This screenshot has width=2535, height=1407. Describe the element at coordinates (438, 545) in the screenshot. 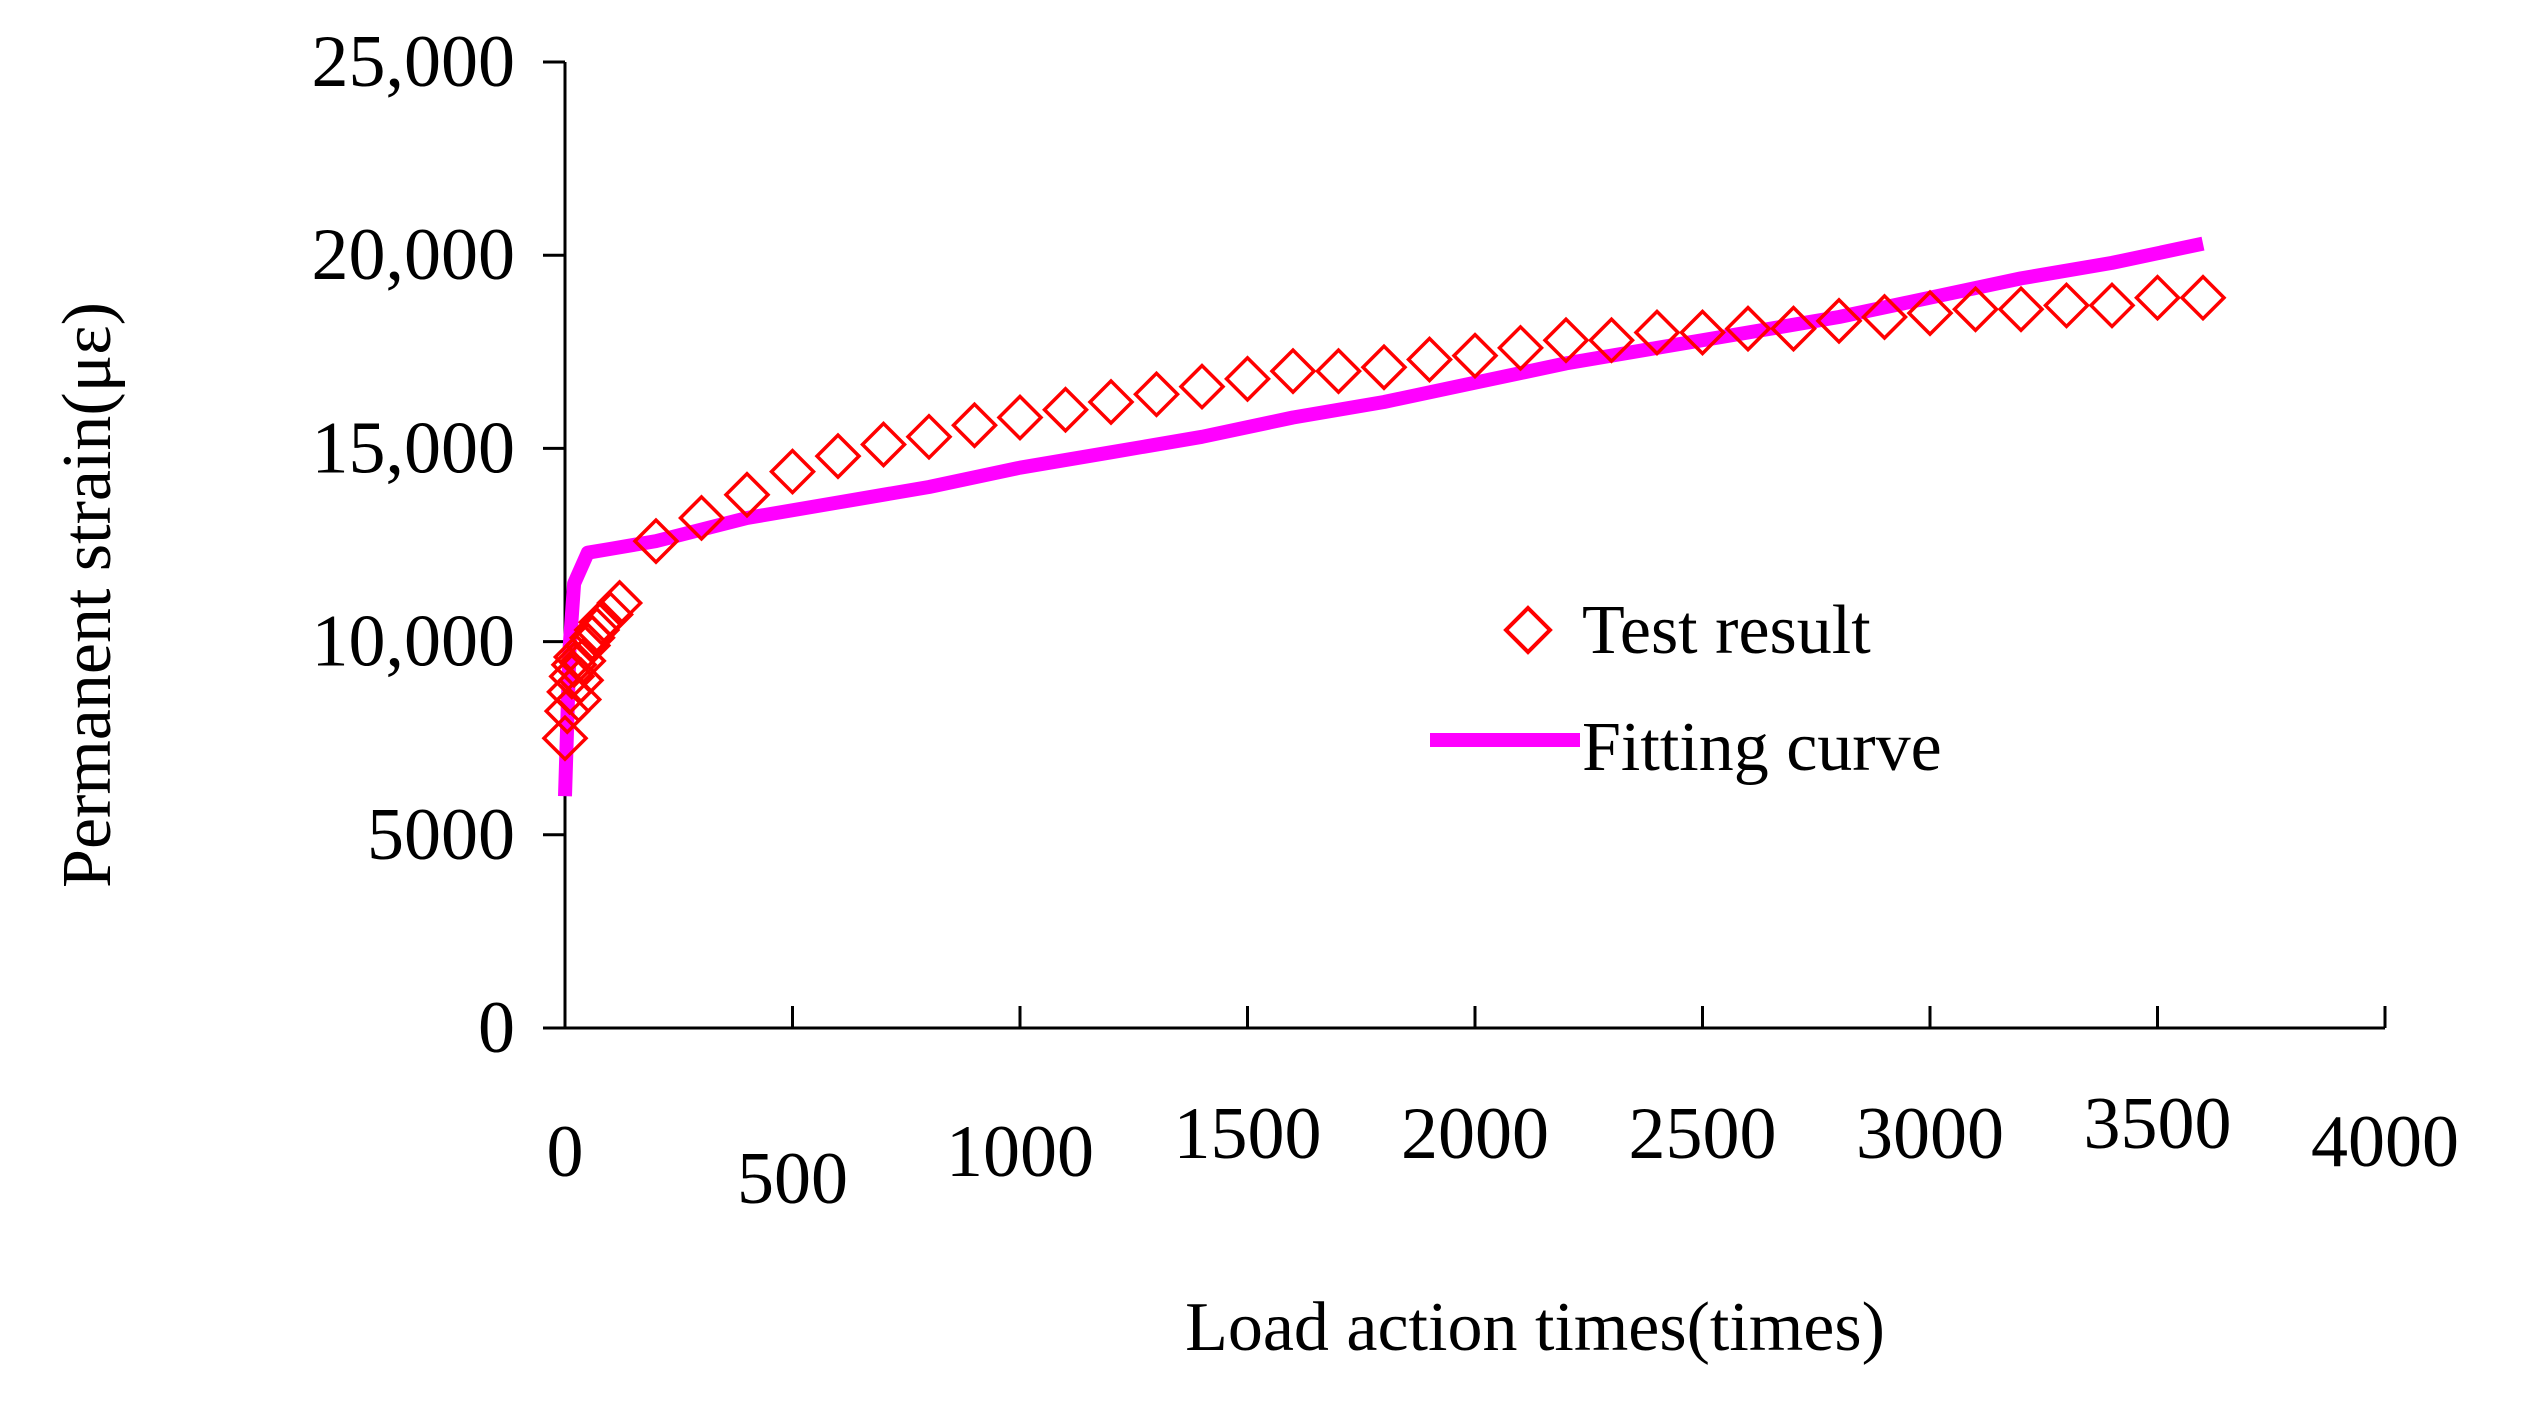

I see `y-axis-ticks: 0 5000 10,000 15,000 20,000 25,000` at that location.